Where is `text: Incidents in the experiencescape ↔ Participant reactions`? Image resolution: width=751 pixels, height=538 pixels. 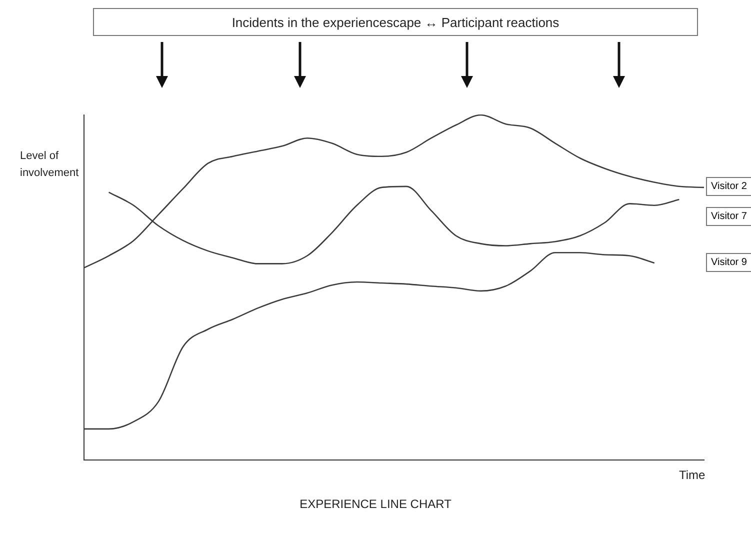
text: Incidents in the experiencescape ↔ Participant reactions is located at coordinates (395, 22).